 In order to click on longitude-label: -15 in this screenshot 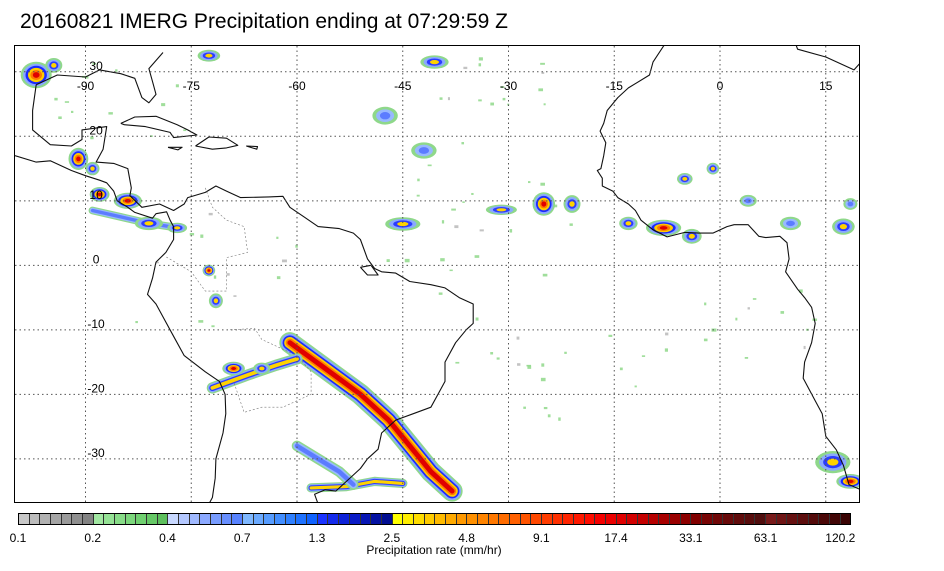, I will do `click(615, 86)`.